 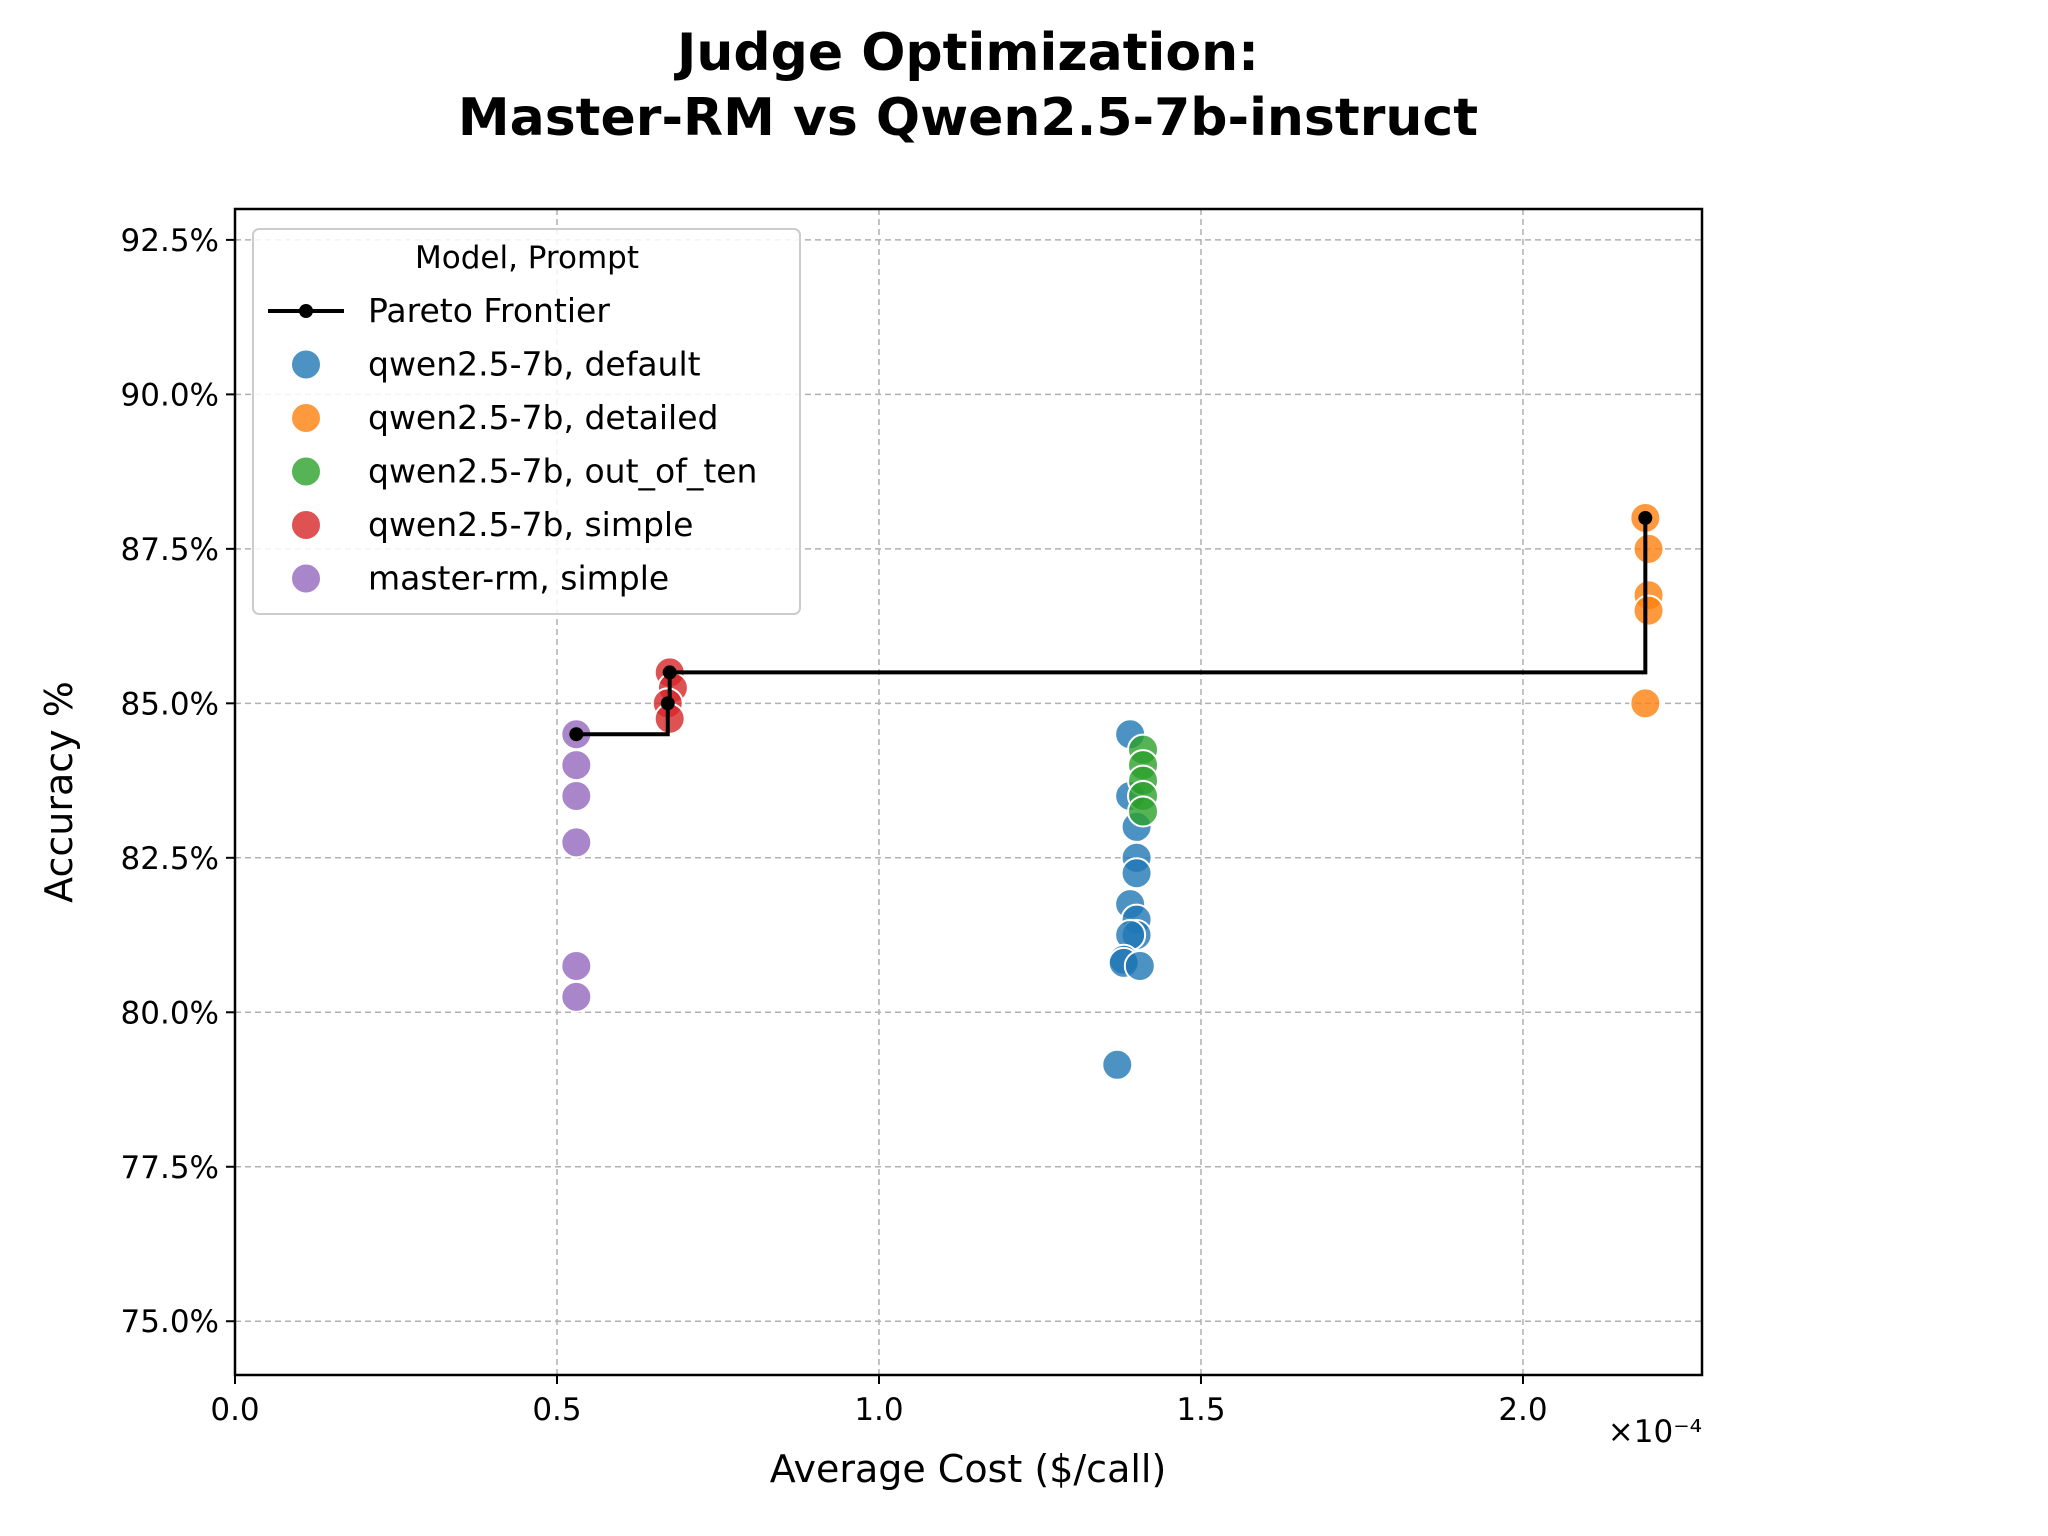 What do you see at coordinates (562, 471) in the screenshot?
I see `legend-label: qwen2.5-7b, out_of_ten` at bounding box center [562, 471].